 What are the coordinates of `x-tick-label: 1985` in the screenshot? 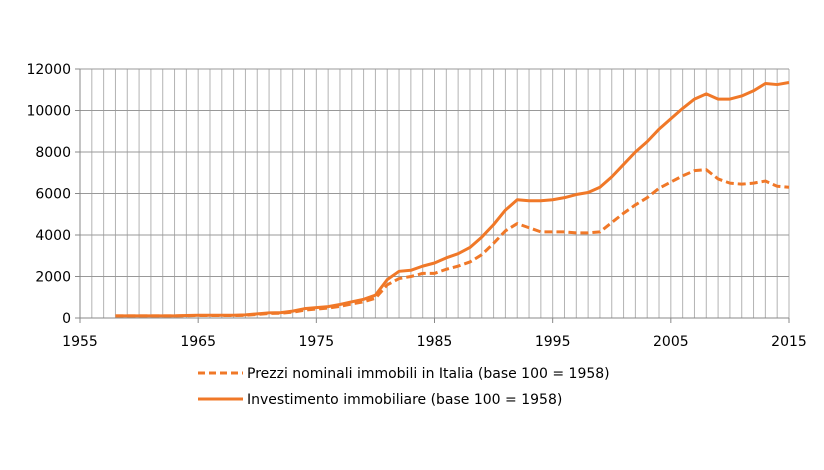 It's located at (435, 342).